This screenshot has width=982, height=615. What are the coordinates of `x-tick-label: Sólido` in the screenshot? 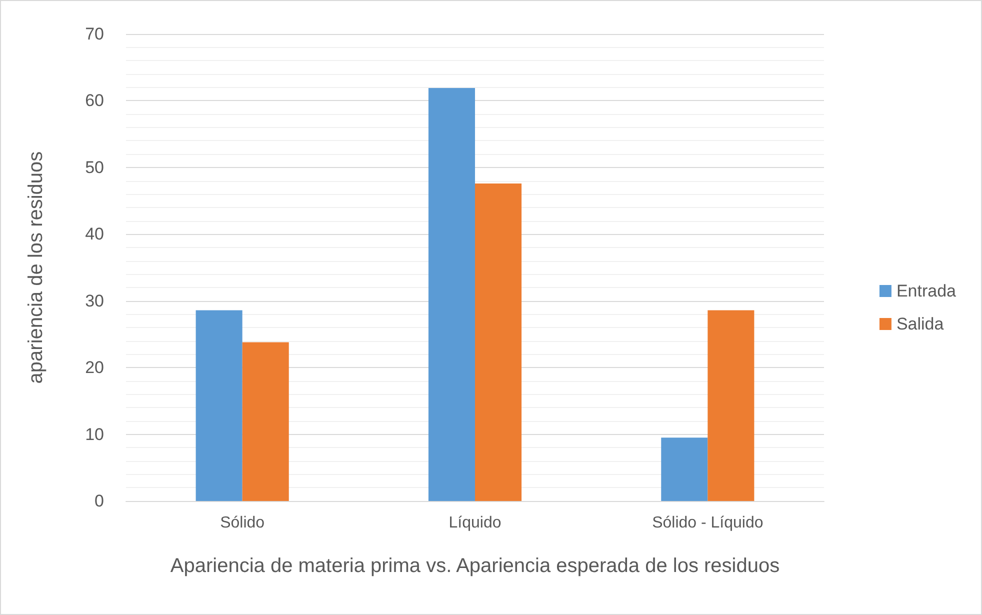 It's located at (242, 523).